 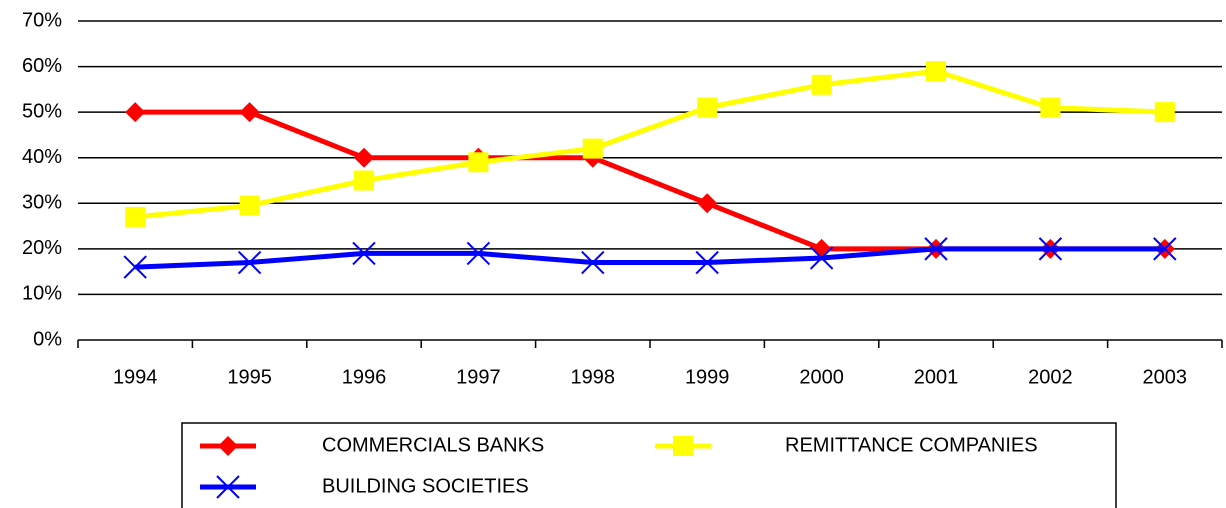 I want to click on y-tick-label: 70%, so click(x=42, y=20).